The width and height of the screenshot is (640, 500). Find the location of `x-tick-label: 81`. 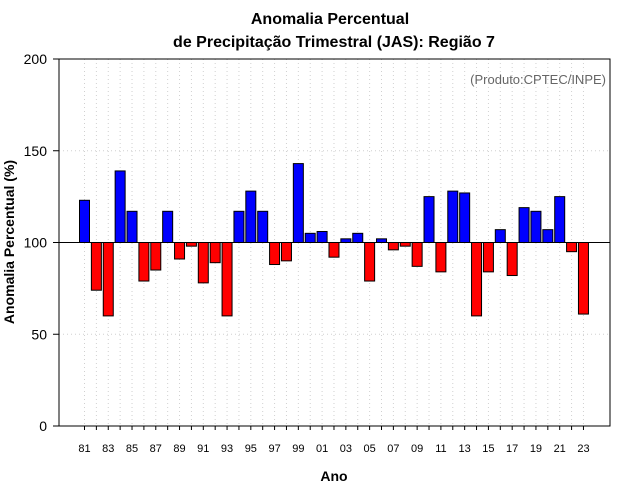

x-tick-label: 81 is located at coordinates (84, 449).